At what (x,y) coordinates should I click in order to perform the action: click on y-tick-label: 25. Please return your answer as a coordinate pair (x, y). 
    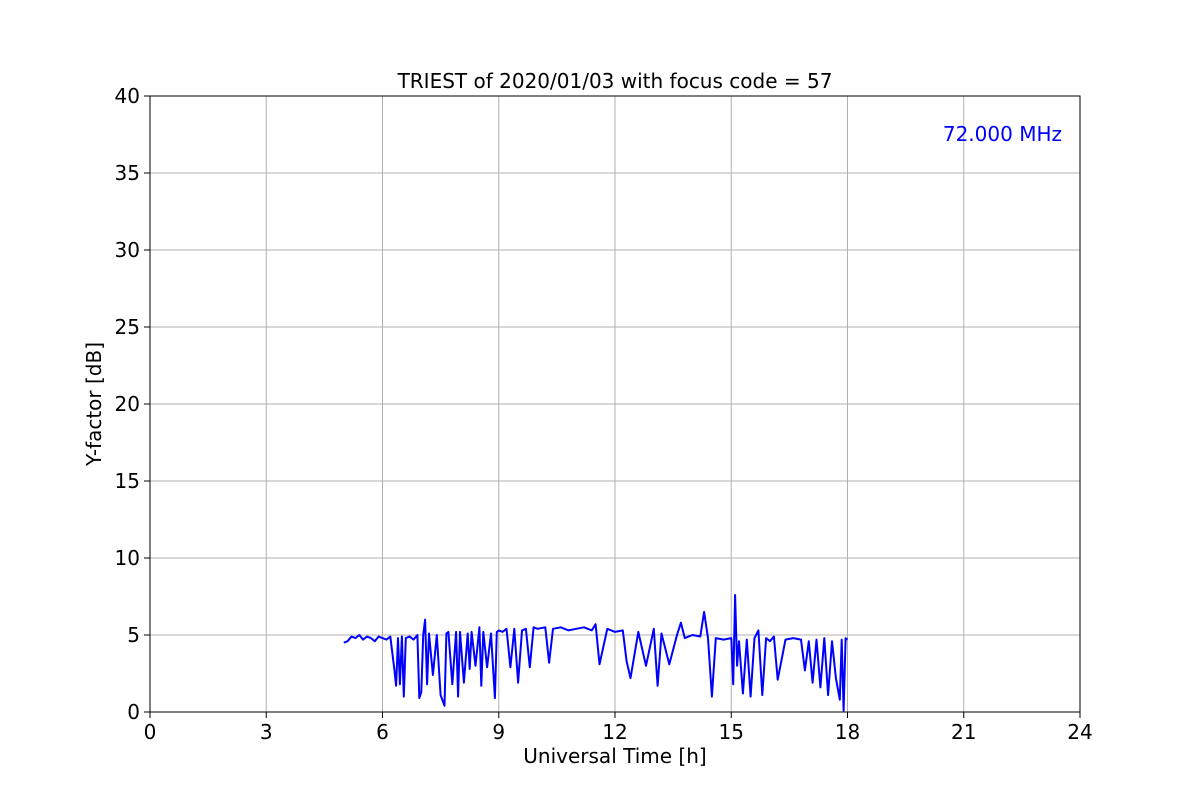
    Looking at the image, I should click on (127, 327).